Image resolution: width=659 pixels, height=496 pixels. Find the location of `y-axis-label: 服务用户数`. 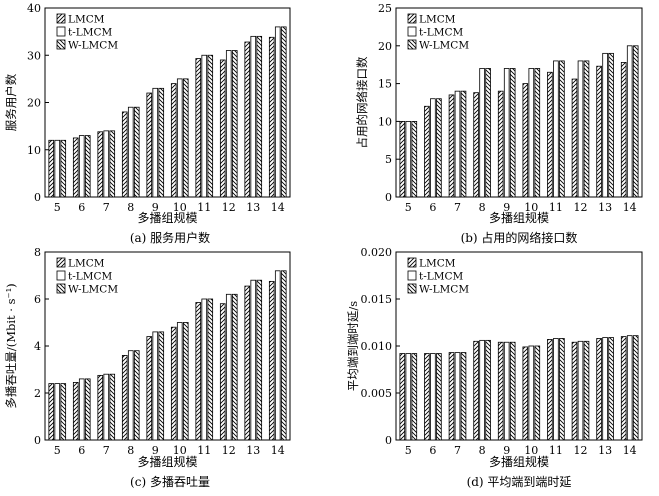

y-axis-label: 服务用户数 is located at coordinates (11, 102).